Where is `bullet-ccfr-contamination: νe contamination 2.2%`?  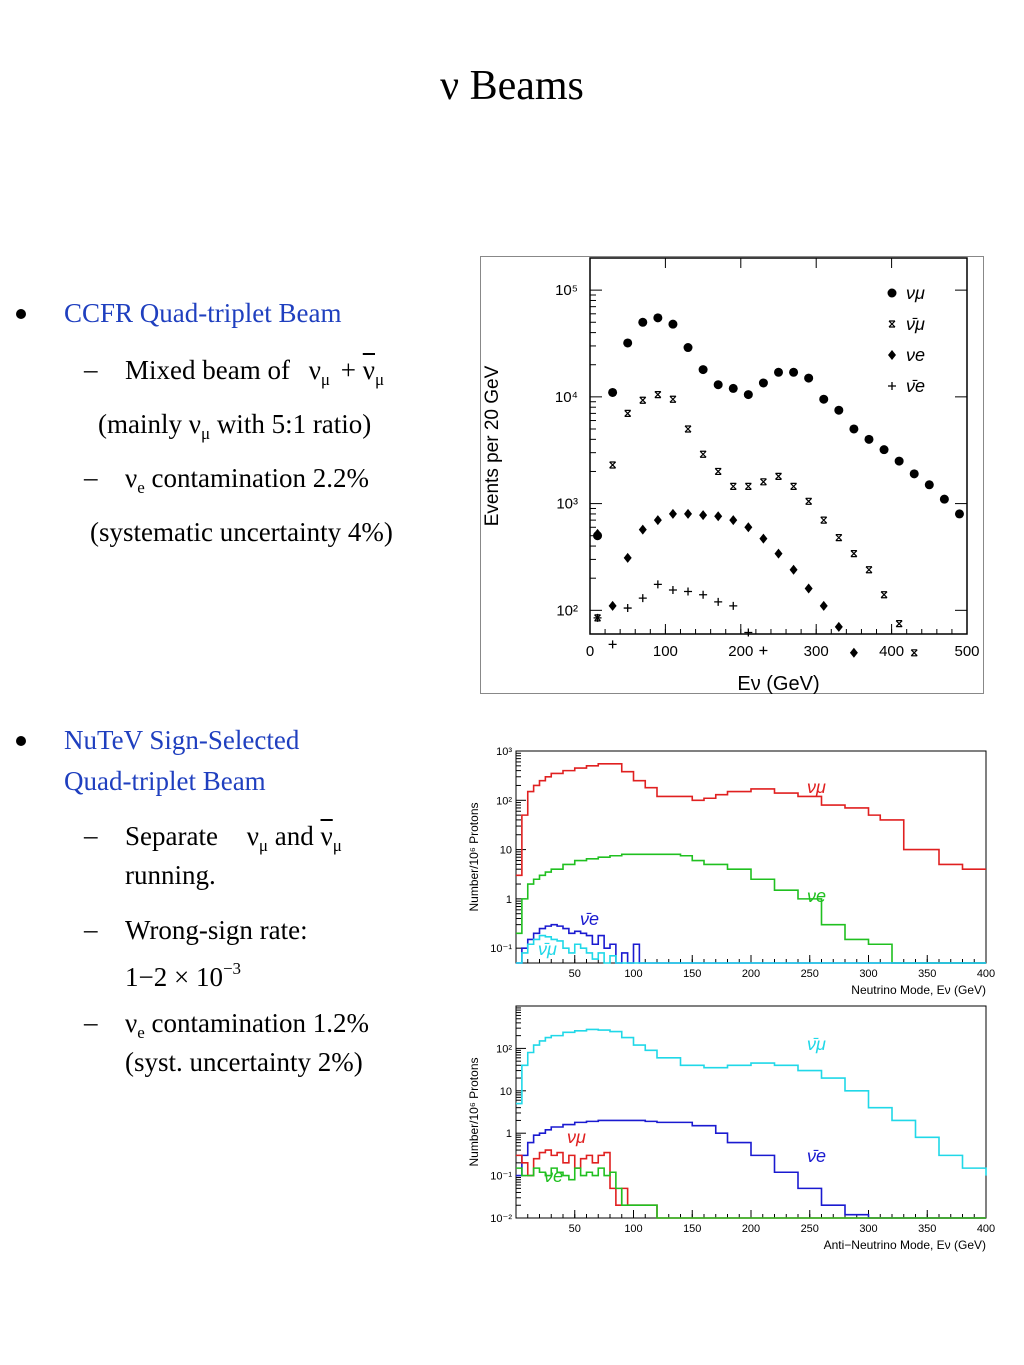 bullet-ccfr-contamination: νe contamination 2.2% is located at coordinates (247, 480).